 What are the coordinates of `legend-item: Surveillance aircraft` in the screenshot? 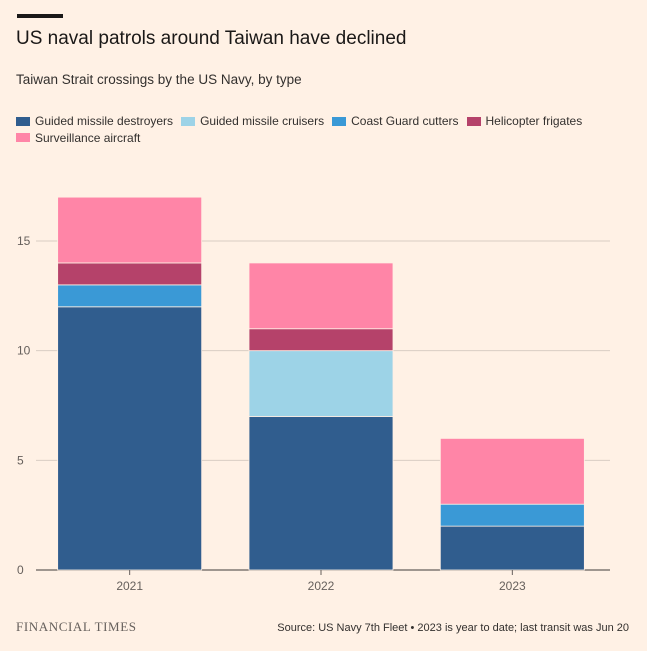 It's located at (78, 138).